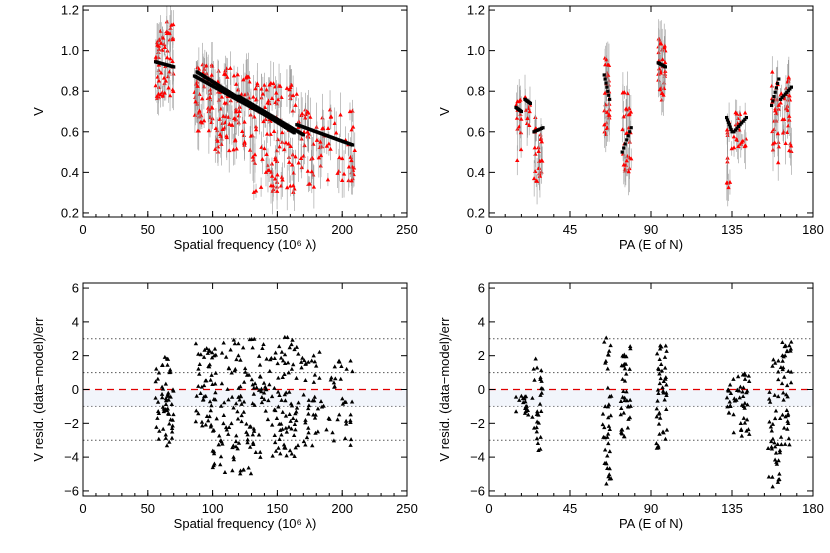 The height and width of the screenshot is (553, 830). Describe the element at coordinates (278, 508) in the screenshot. I see `x-tick-label: 150` at that location.